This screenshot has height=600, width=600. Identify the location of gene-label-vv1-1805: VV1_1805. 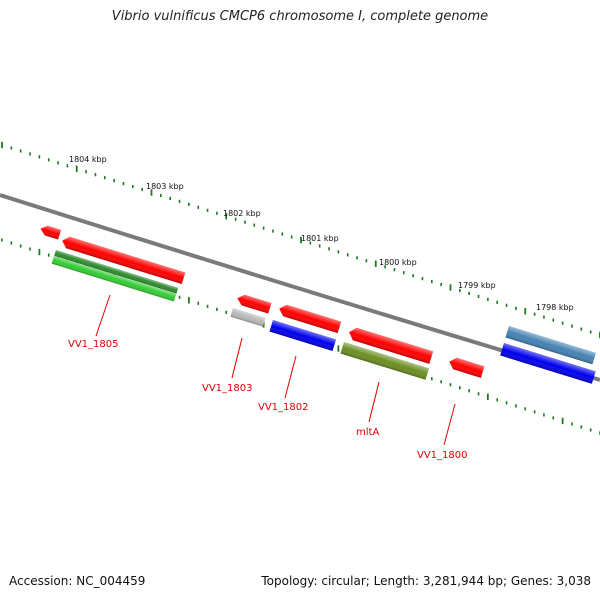
(93, 344).